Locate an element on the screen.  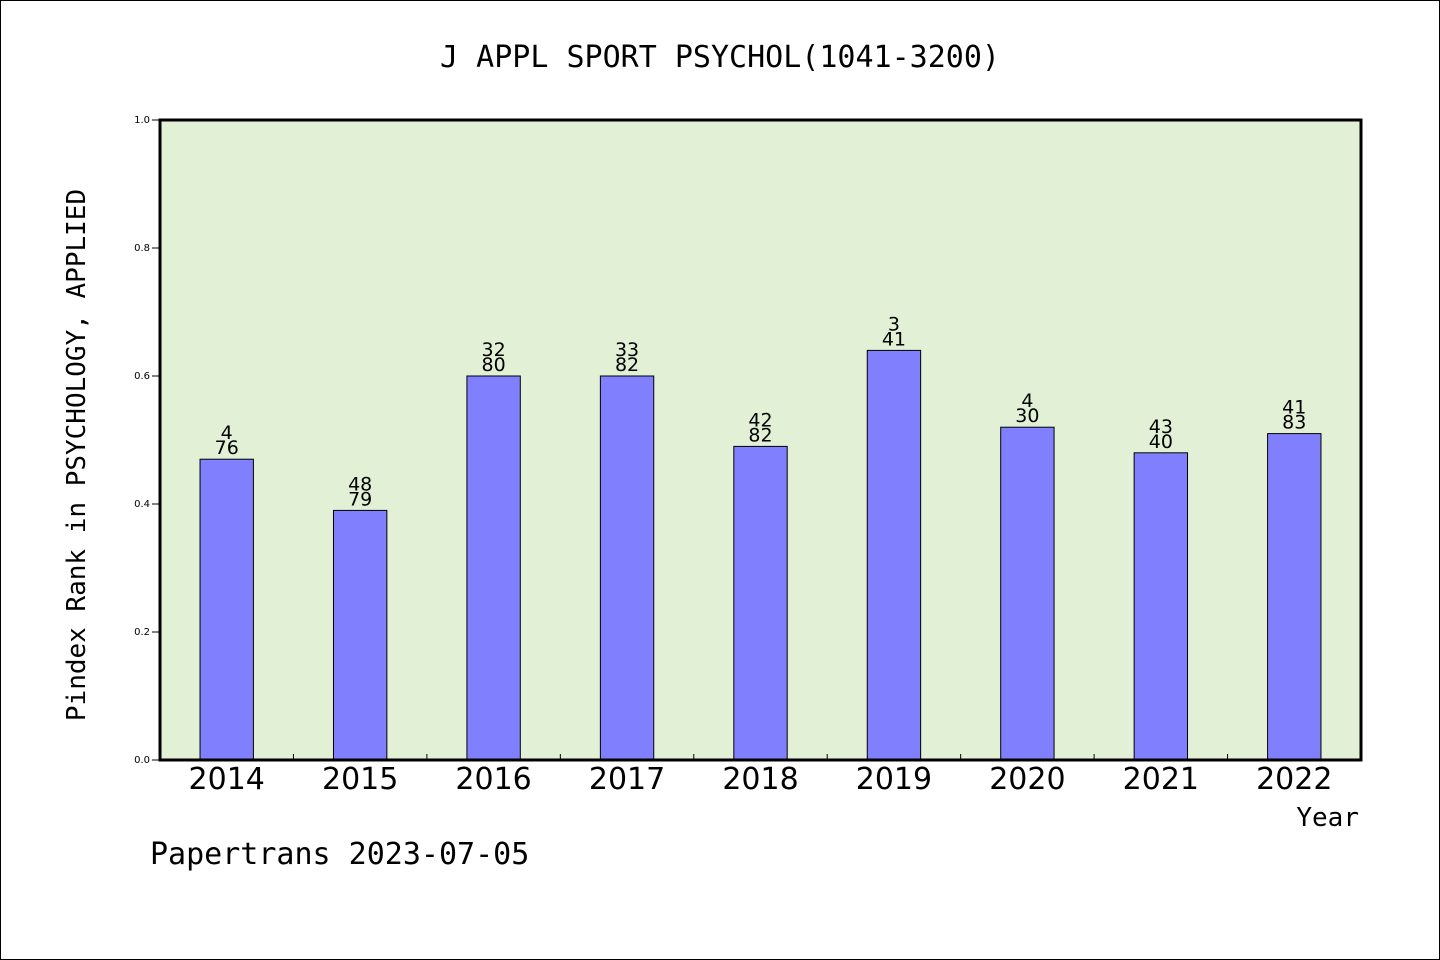
bar-2015 is located at coordinates (360, 635).